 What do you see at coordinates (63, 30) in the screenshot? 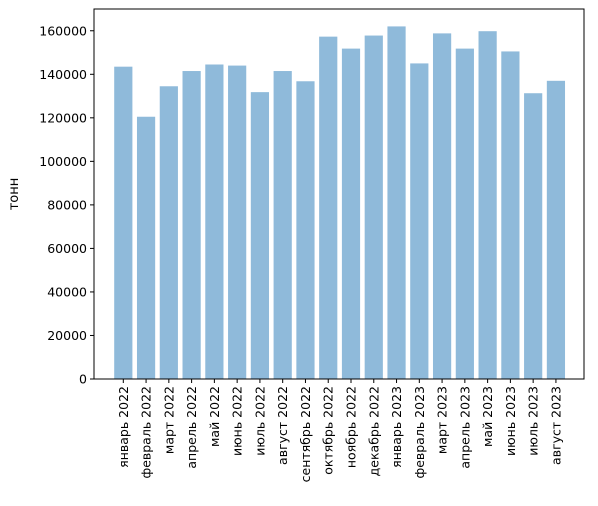
I see `y-tick-label: 160000` at bounding box center [63, 30].